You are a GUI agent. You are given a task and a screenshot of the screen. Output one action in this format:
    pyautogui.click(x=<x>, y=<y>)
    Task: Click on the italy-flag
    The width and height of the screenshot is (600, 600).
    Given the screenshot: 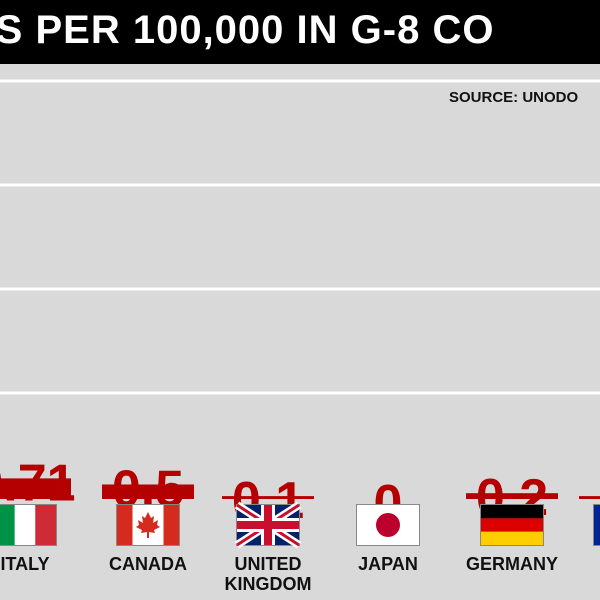 What is the action you would take?
    pyautogui.click(x=28, y=525)
    